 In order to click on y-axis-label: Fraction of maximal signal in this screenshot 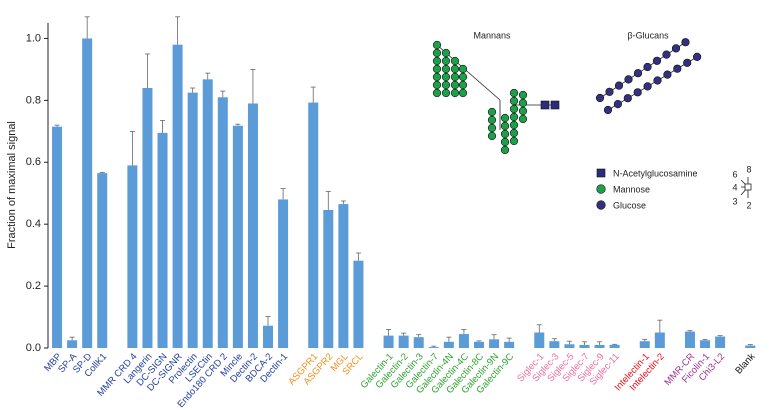, I will do `click(12, 185)`.